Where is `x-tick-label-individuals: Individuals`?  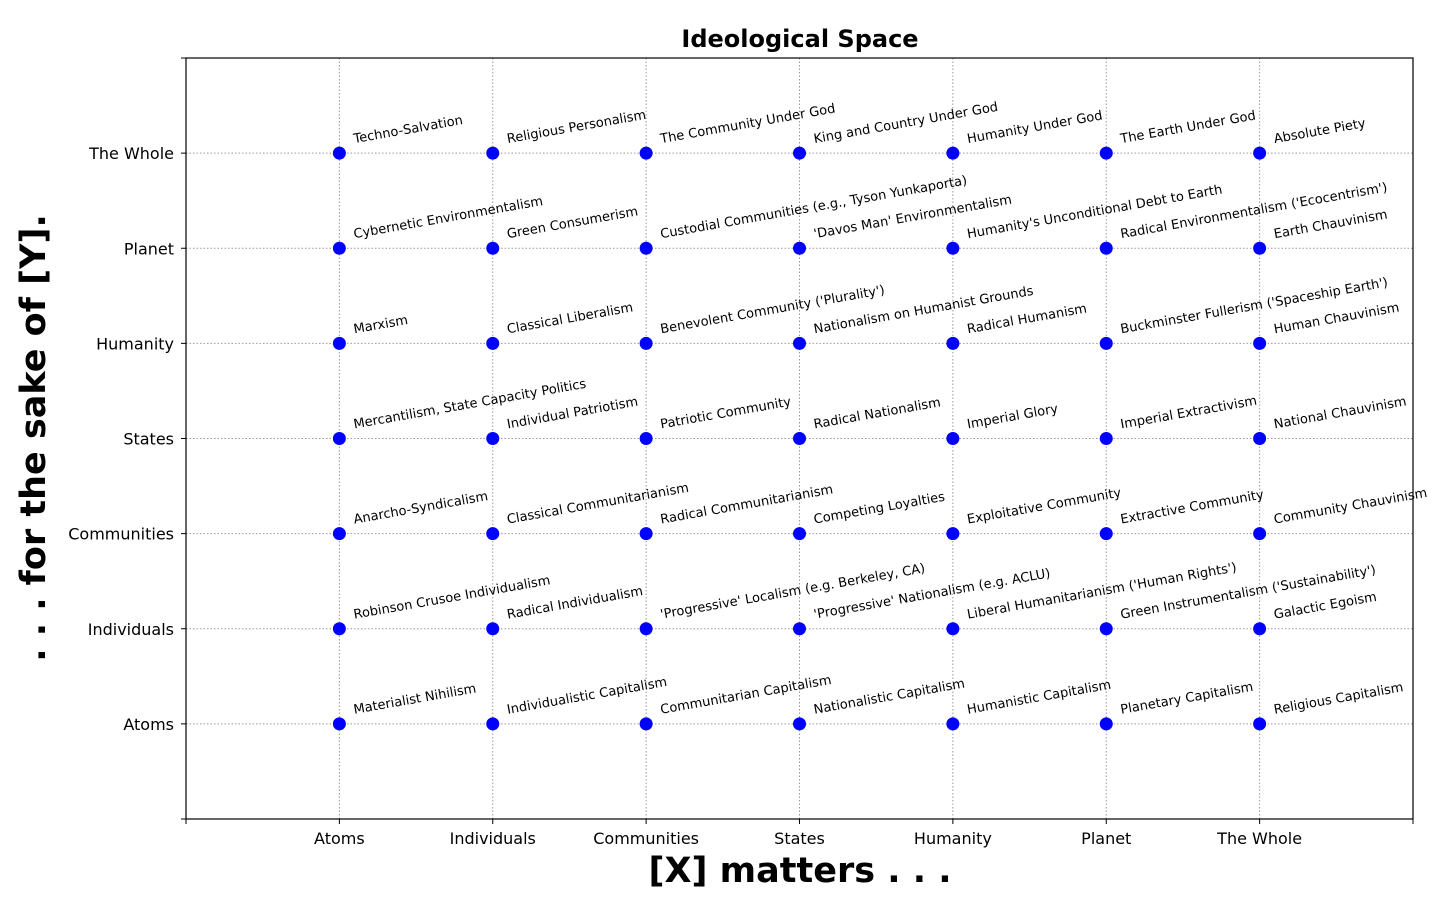
x-tick-label-individuals: Individuals is located at coordinates (493, 838).